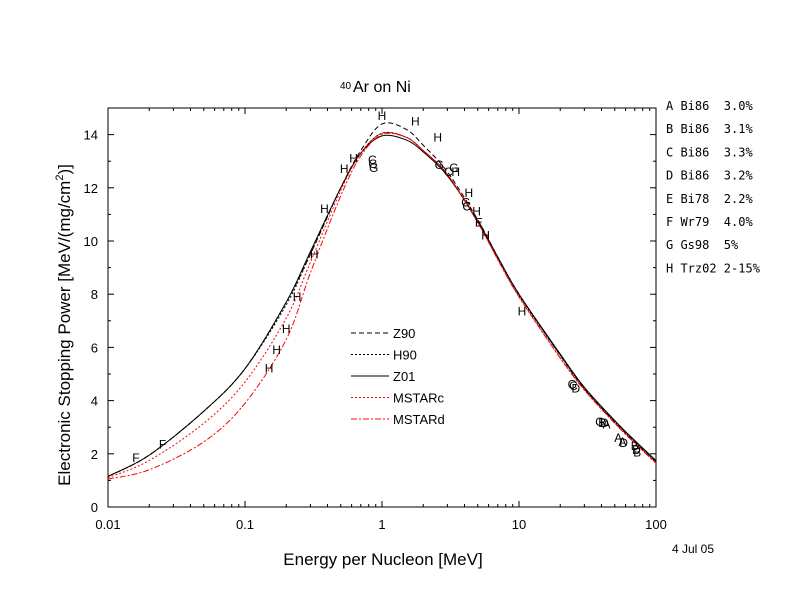  What do you see at coordinates (693, 549) in the screenshot?
I see `date-stamp: 4 Jul 05` at bounding box center [693, 549].